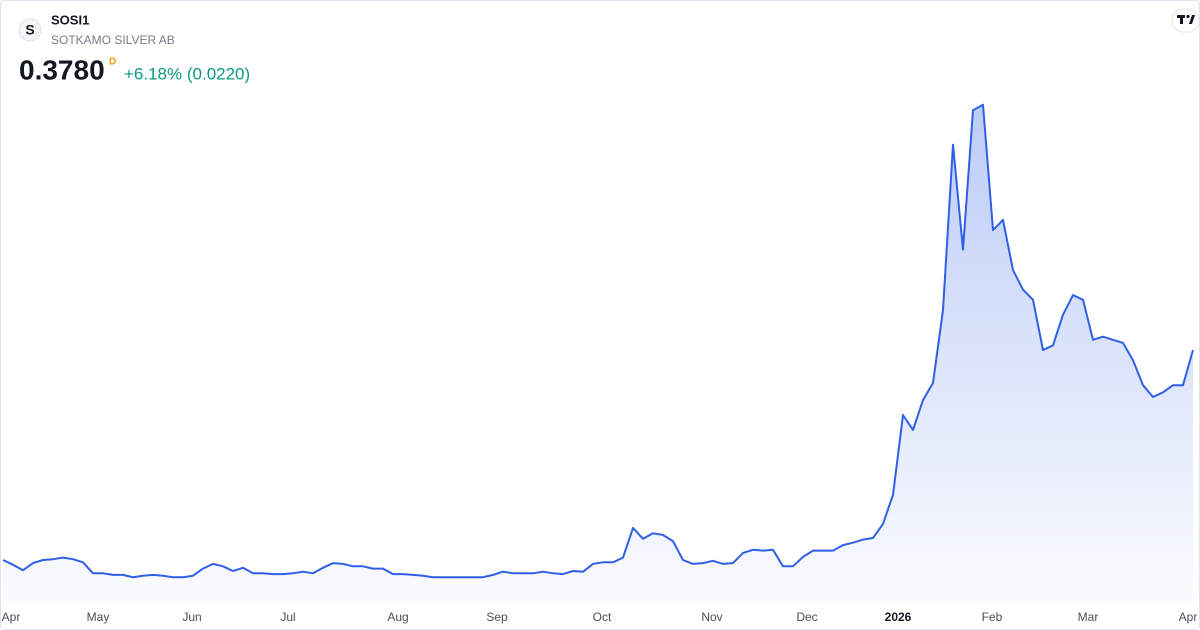 Image resolution: width=1200 pixels, height=630 pixels. I want to click on interval-flag: D, so click(112, 62).